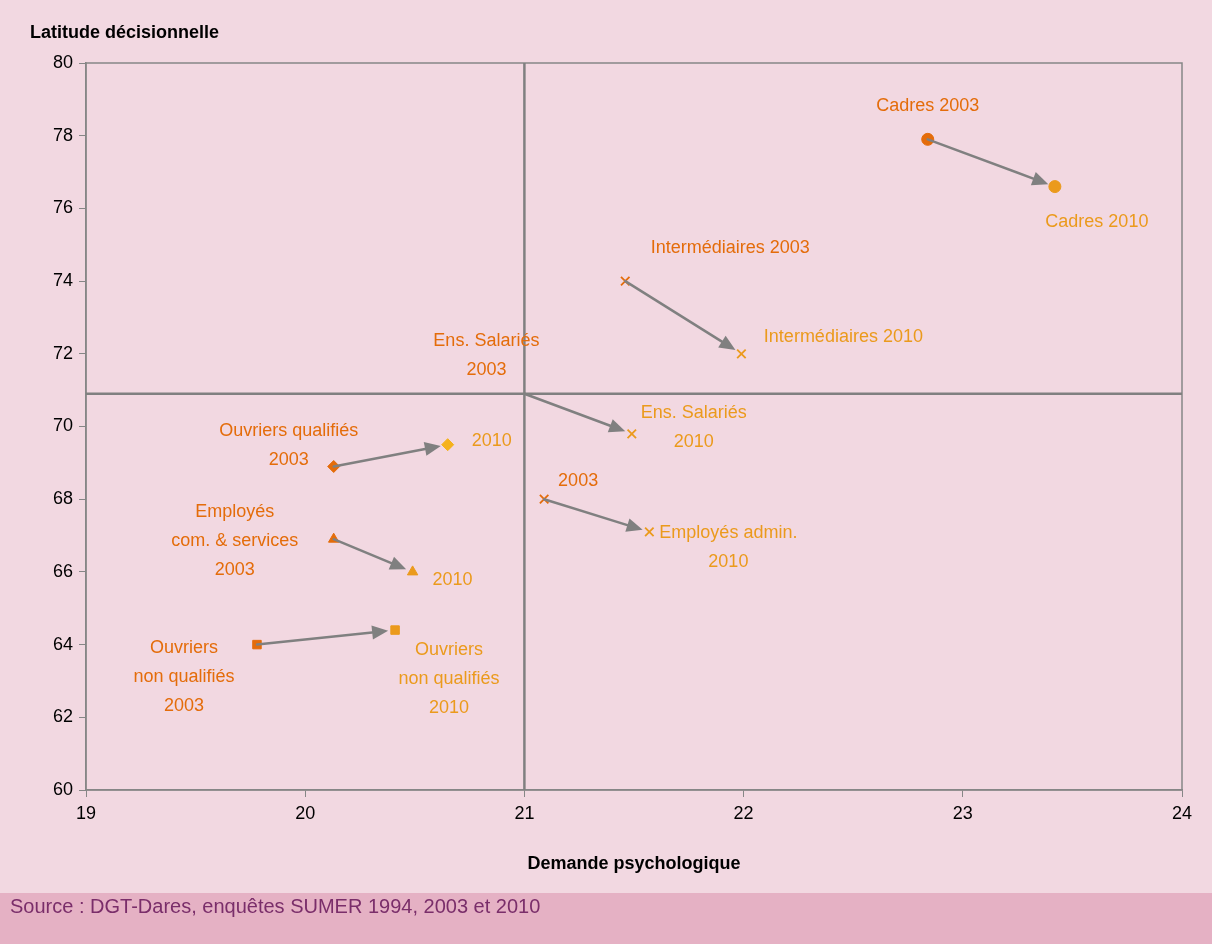 This screenshot has height=944, width=1212. Describe the element at coordinates (634, 862) in the screenshot. I see `x-axis-title: Demande psychologique` at that location.